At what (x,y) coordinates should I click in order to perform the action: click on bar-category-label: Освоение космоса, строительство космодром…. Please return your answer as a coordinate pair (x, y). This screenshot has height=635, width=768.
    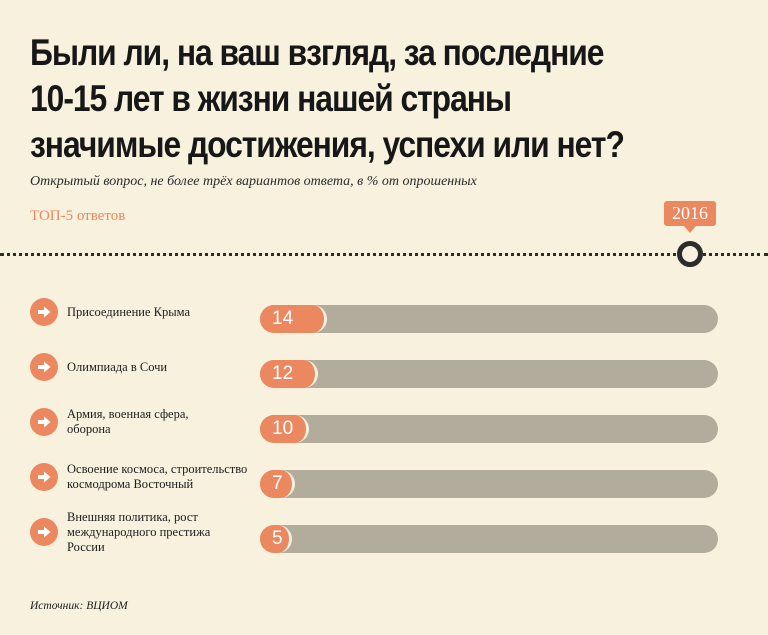
    Looking at the image, I should click on (157, 476).